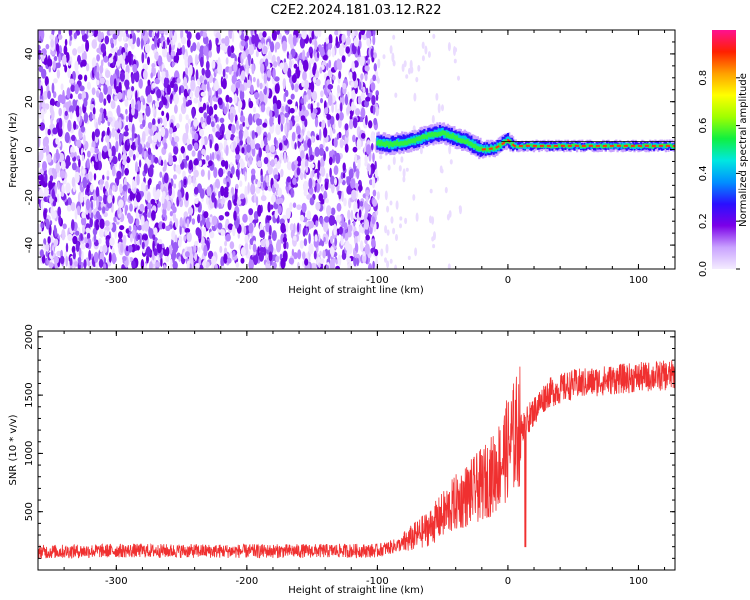 This screenshot has height=600, width=750. I want to click on colorbar-tick-label: 0.0, so click(703, 269).